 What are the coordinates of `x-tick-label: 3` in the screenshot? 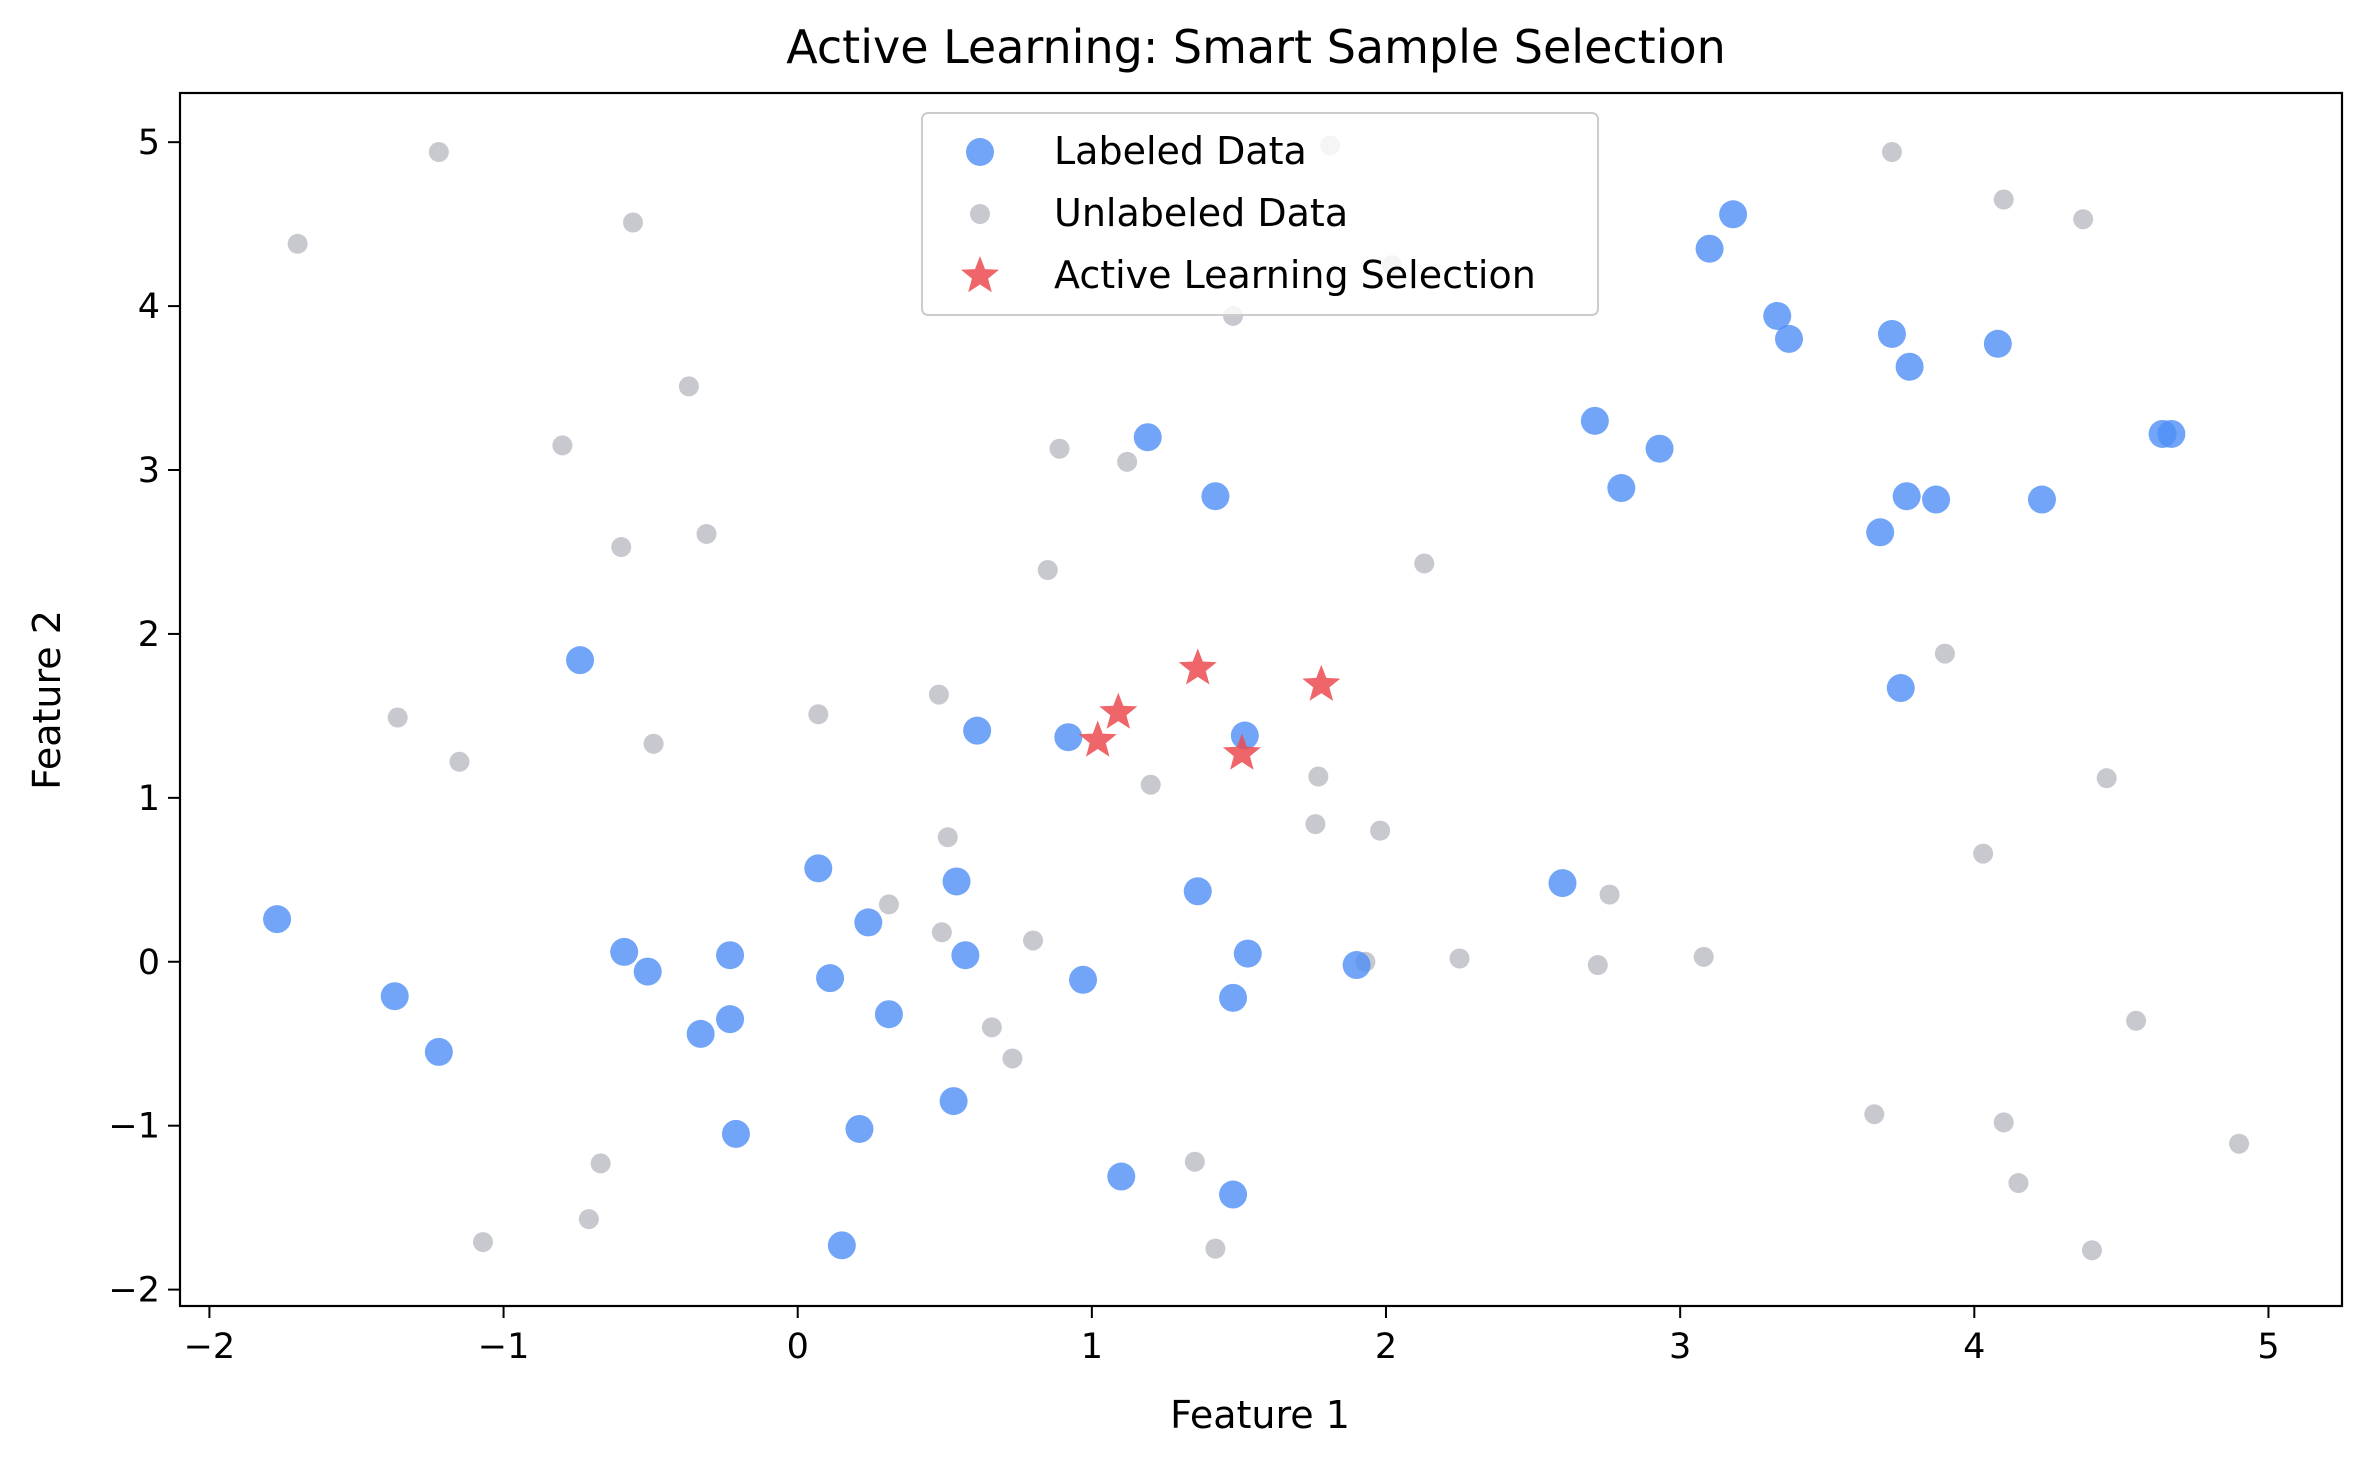 It's located at (1680, 1347).